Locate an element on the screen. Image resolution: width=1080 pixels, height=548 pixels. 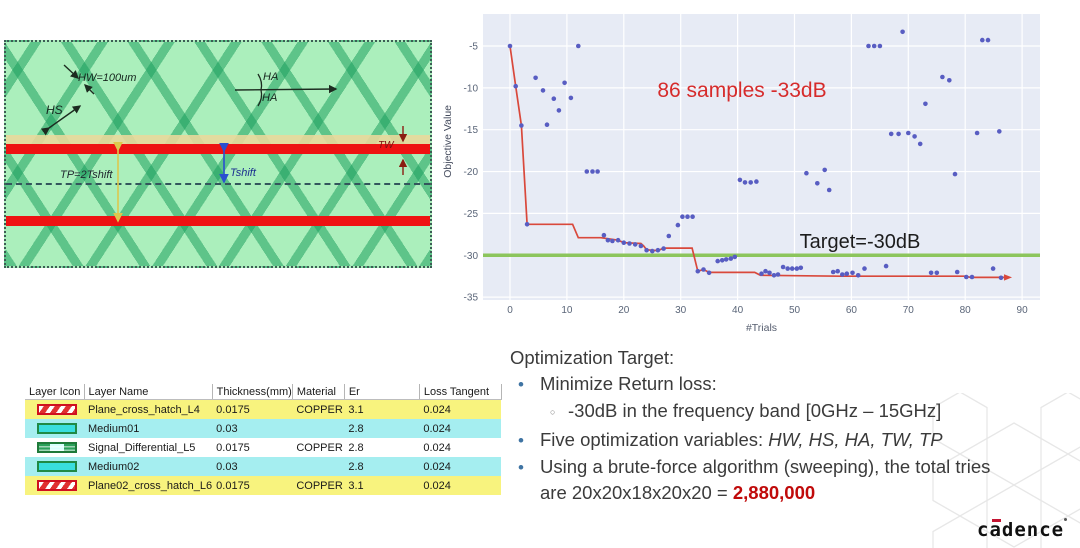
plane-layer-bar-top is located at coordinates (218, 149).